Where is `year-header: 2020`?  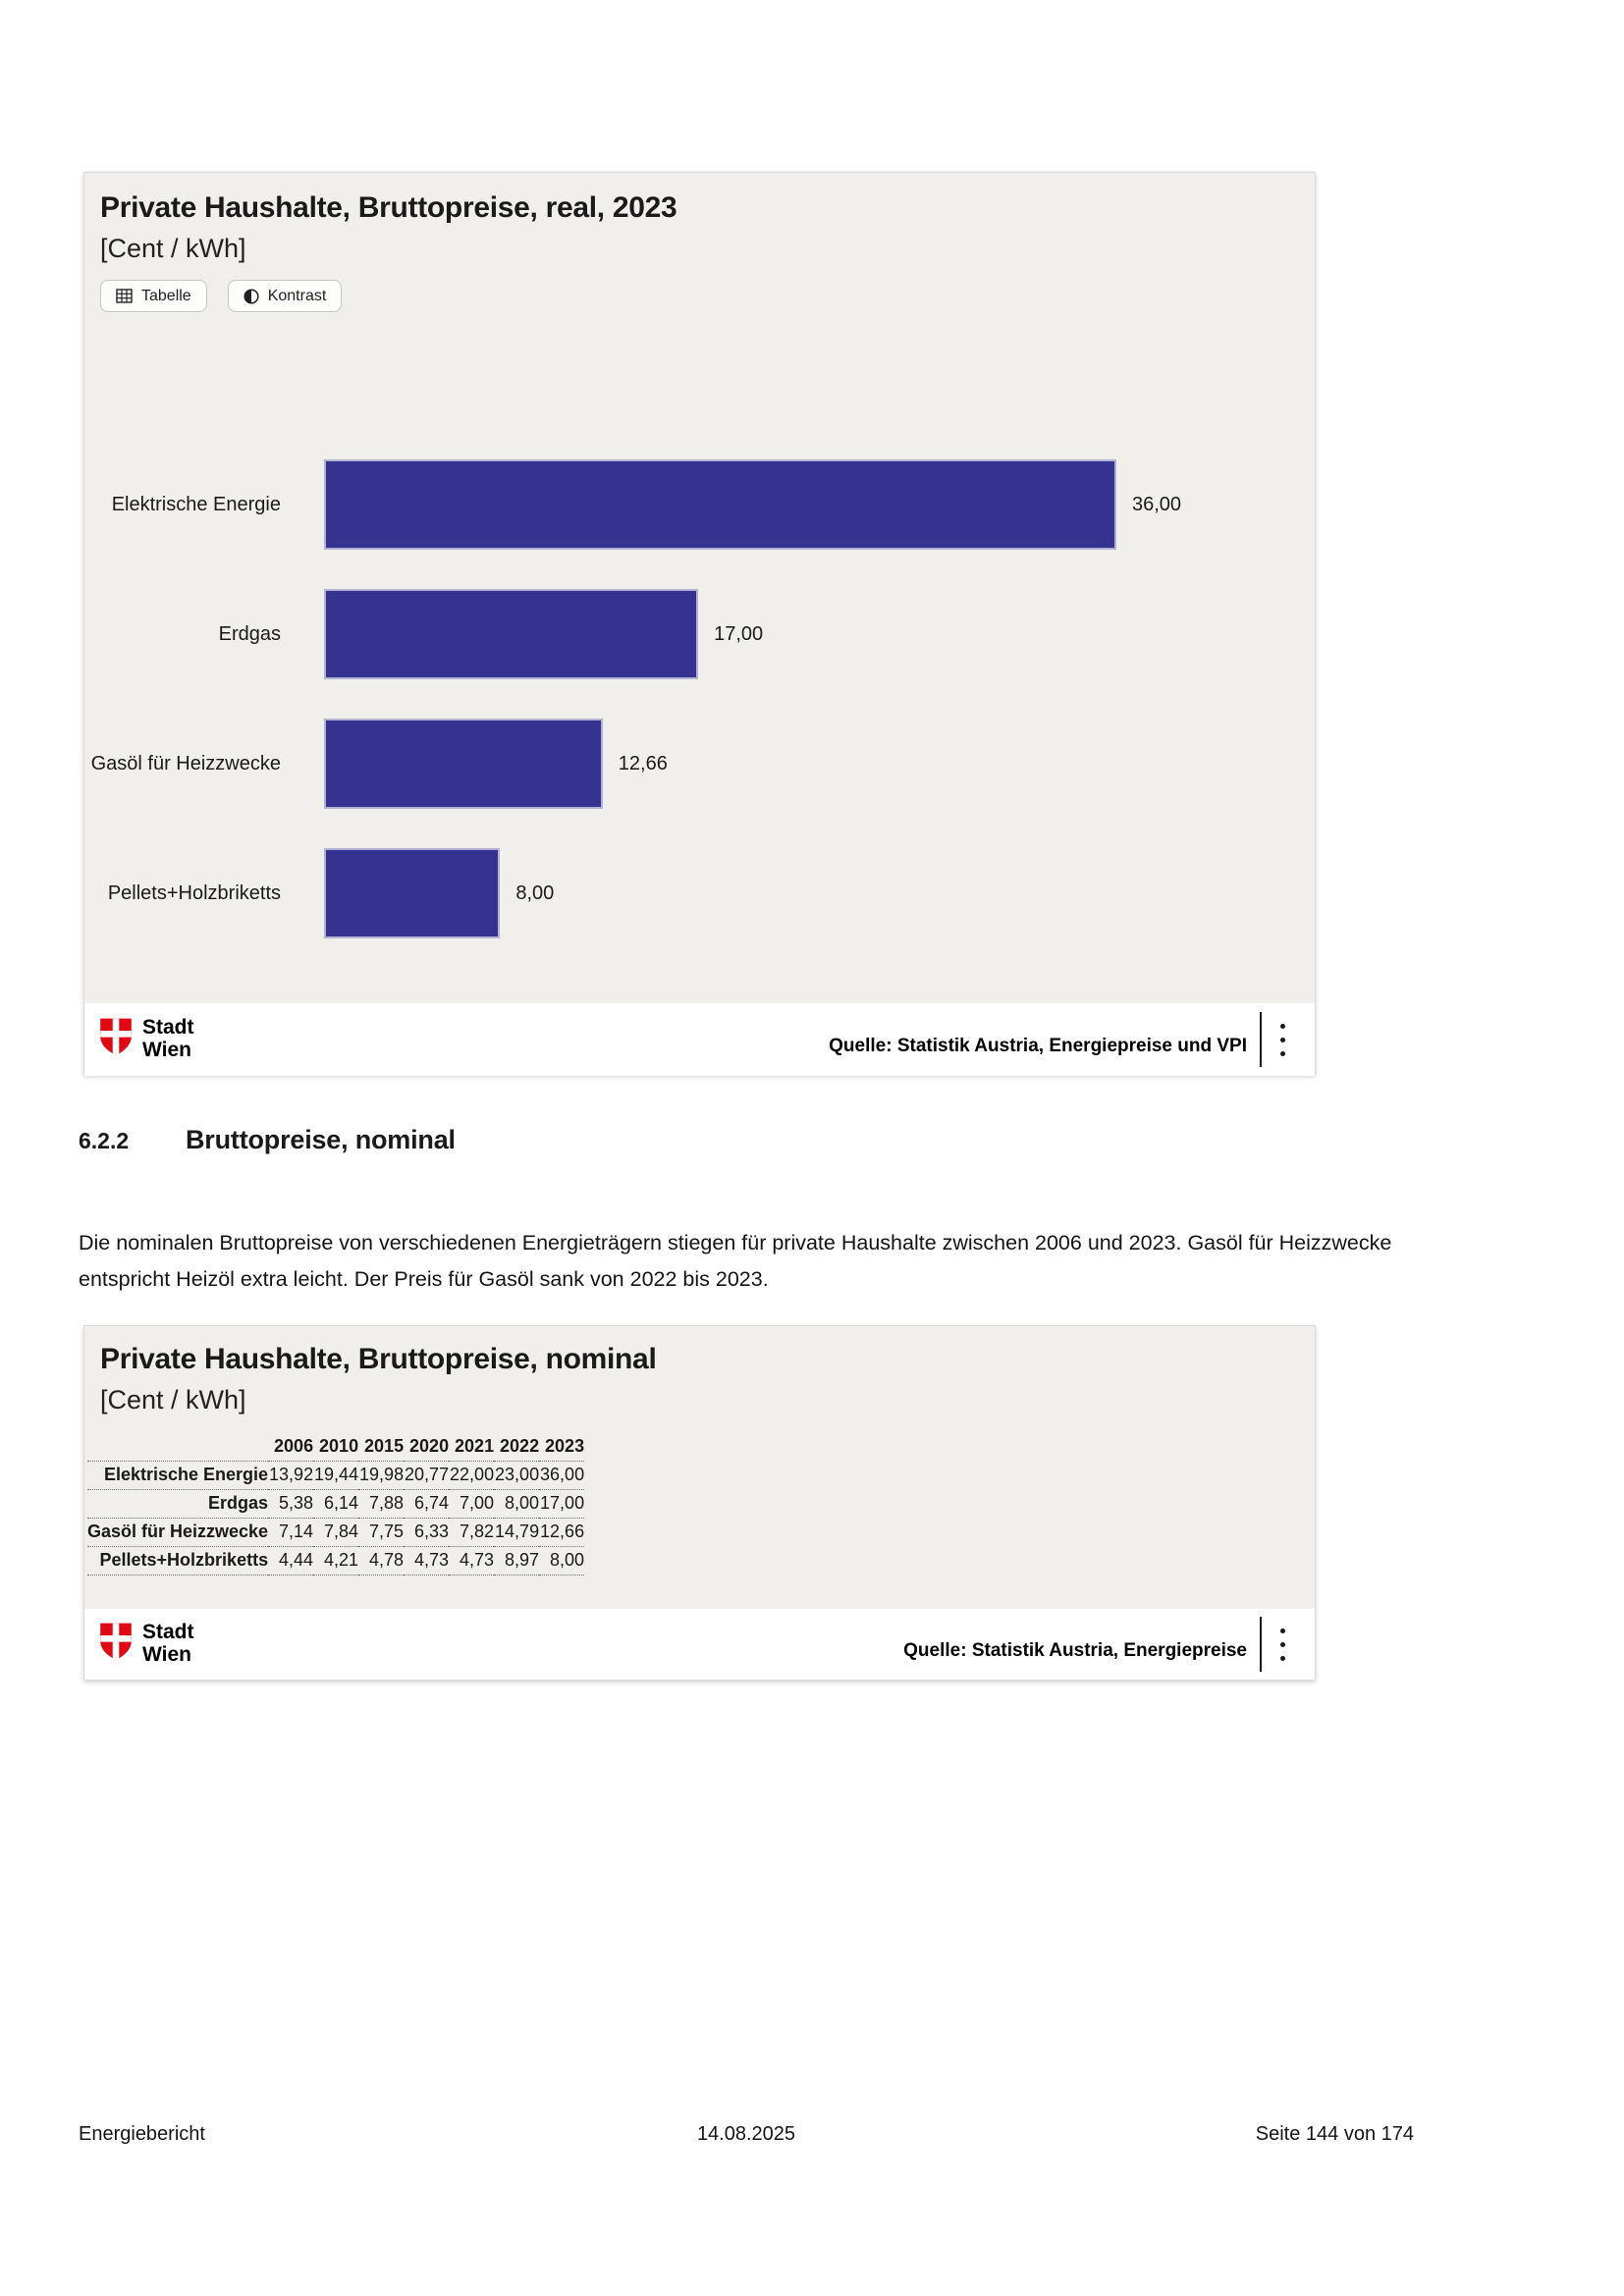
year-header: 2020 is located at coordinates (429, 1446).